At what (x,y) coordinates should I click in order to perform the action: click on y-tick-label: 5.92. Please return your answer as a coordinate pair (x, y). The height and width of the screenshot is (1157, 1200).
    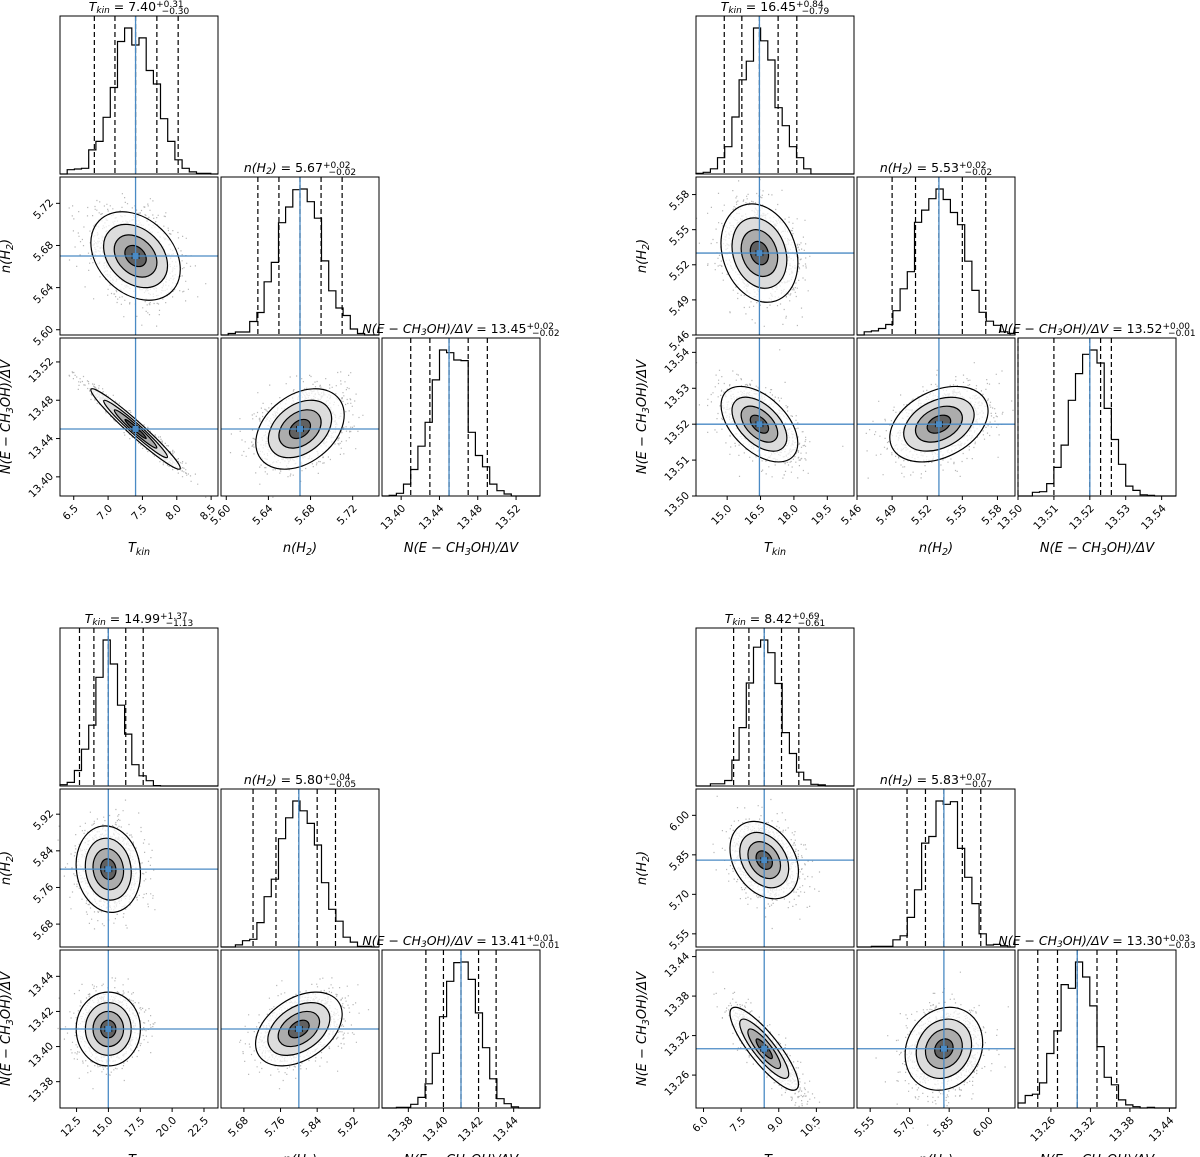
    Looking at the image, I should click on (43, 820).